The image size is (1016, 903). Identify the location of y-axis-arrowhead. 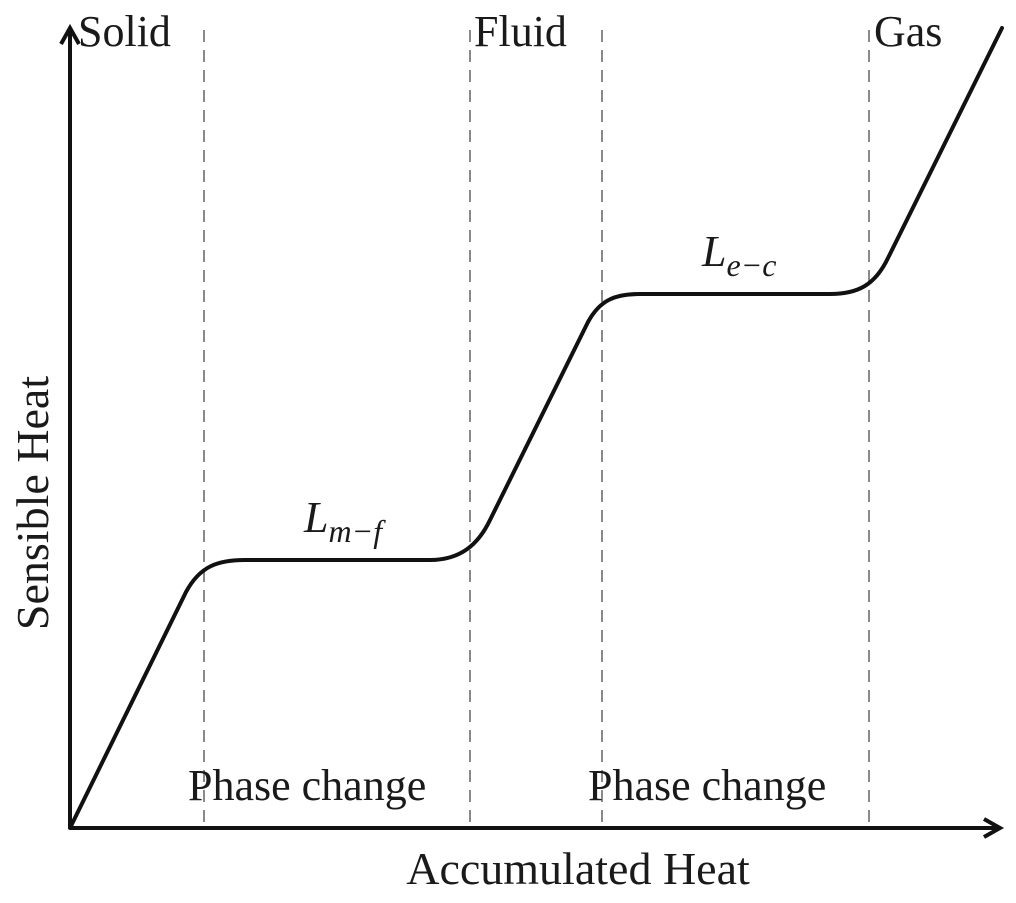
(70, 34).